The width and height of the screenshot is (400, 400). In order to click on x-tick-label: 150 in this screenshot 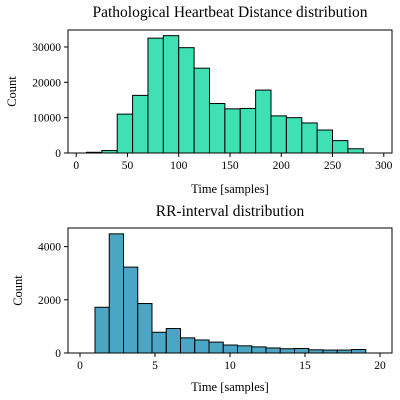, I will do `click(230, 166)`.